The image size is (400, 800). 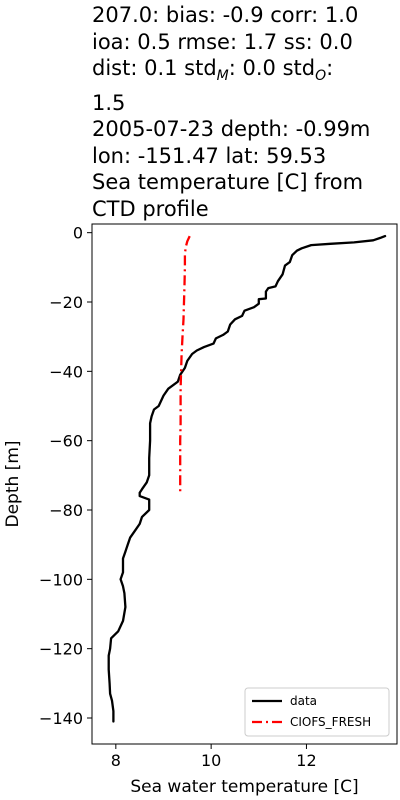 I want to click on legend-label: data, so click(x=303, y=701).